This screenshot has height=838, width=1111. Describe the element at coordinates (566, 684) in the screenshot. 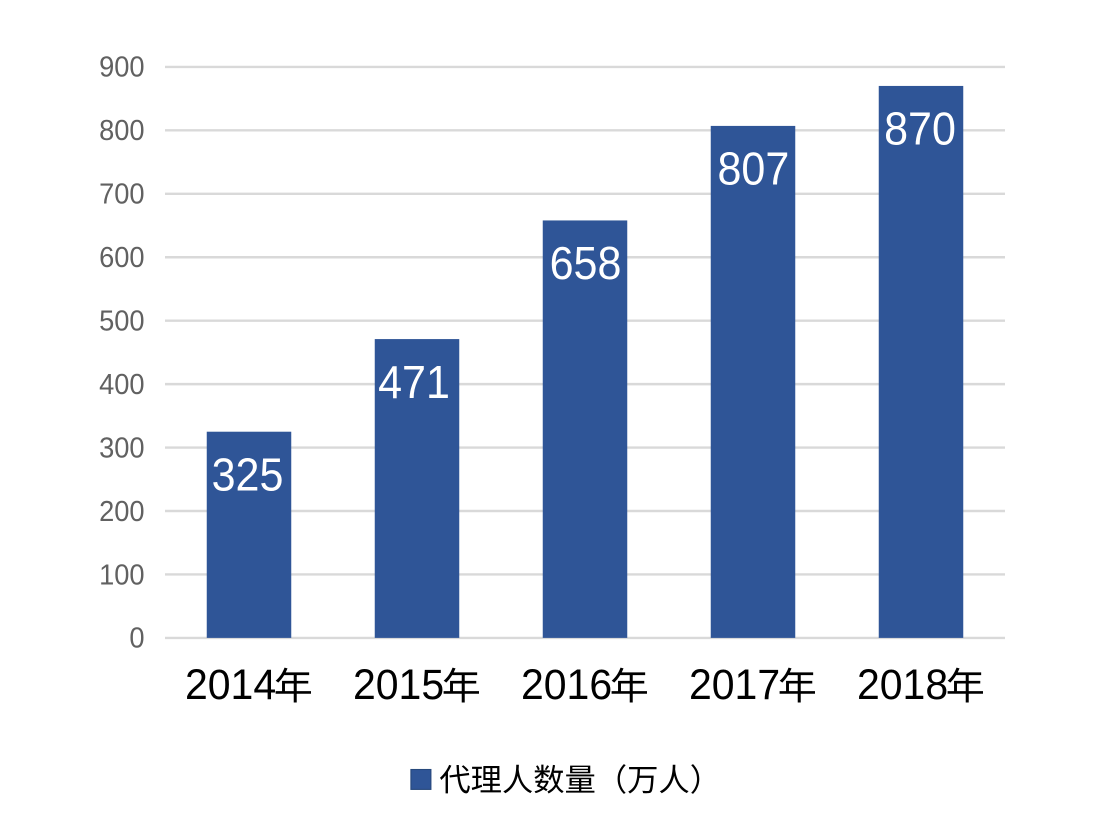

I see `svg-text: 2016` at that location.